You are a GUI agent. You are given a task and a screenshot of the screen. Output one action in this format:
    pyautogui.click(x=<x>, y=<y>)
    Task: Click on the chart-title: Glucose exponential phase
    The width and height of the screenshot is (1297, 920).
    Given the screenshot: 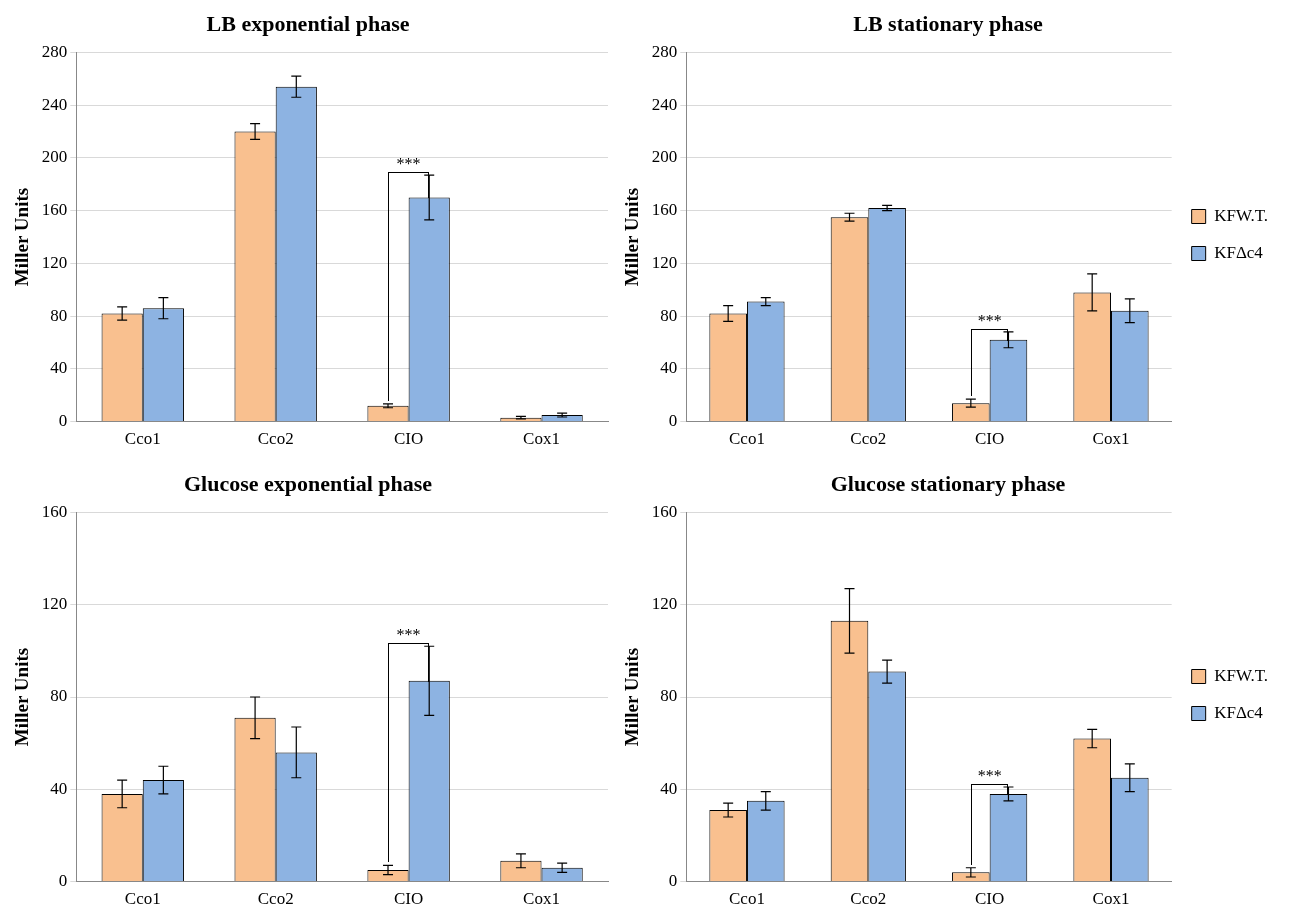 What is the action you would take?
    pyautogui.click(x=308, y=483)
    